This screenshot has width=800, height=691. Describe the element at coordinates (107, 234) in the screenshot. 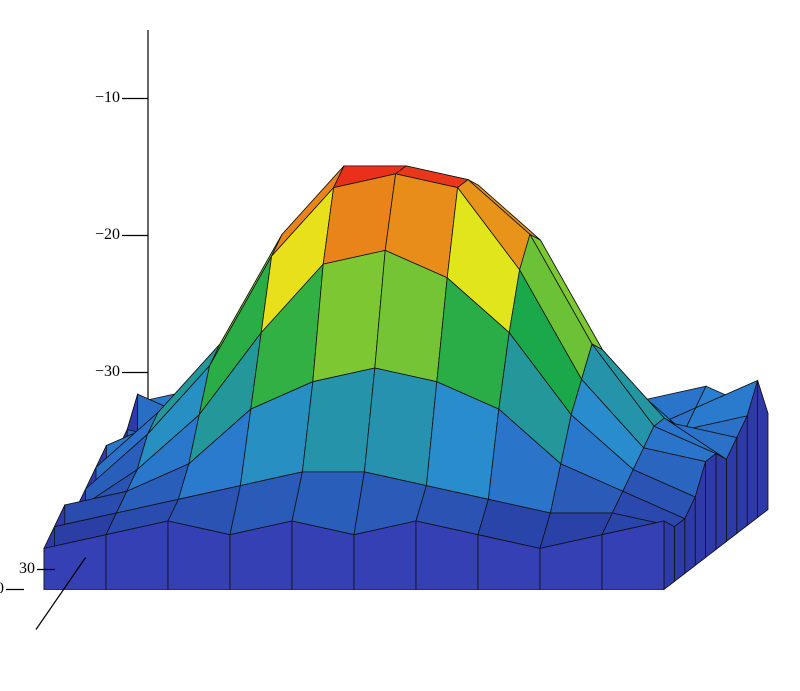

I see `z-tick-label: −20` at that location.